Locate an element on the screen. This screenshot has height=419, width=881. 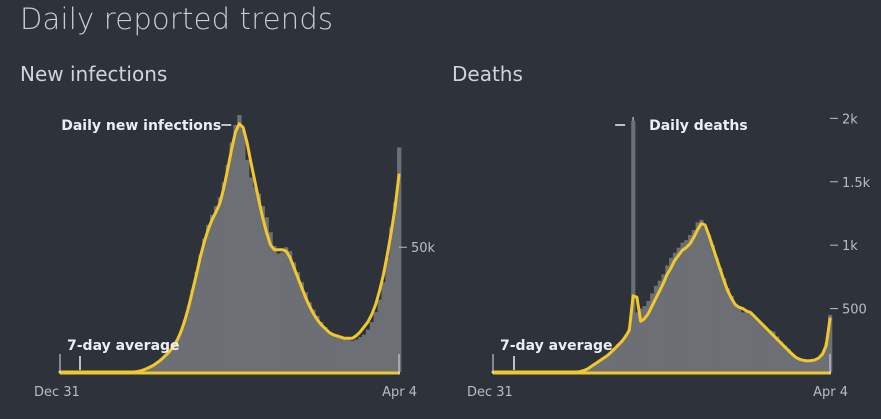
deaths-average-annotation: 7-day average is located at coordinates (556, 346).